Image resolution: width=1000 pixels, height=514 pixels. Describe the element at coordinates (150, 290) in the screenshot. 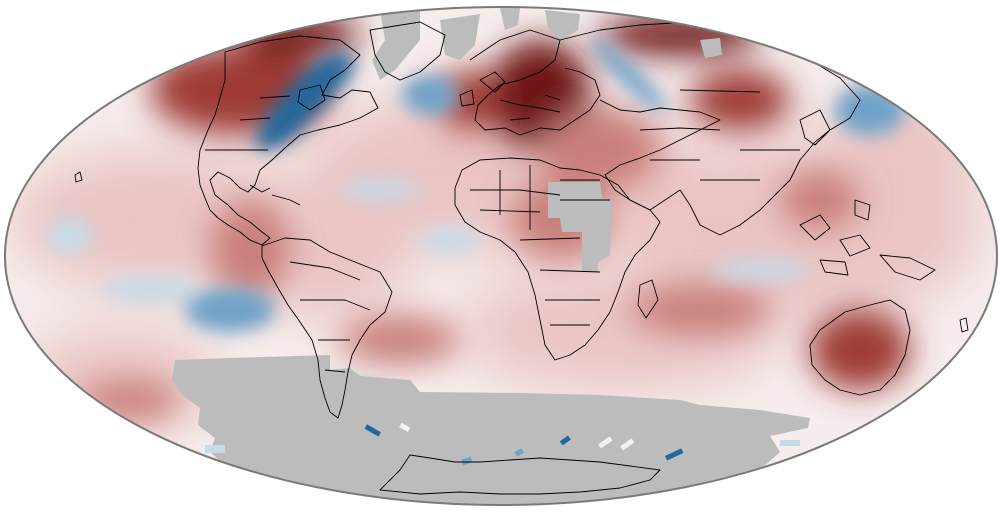

I see `anomaly-tropical-pacific-cool` at that location.